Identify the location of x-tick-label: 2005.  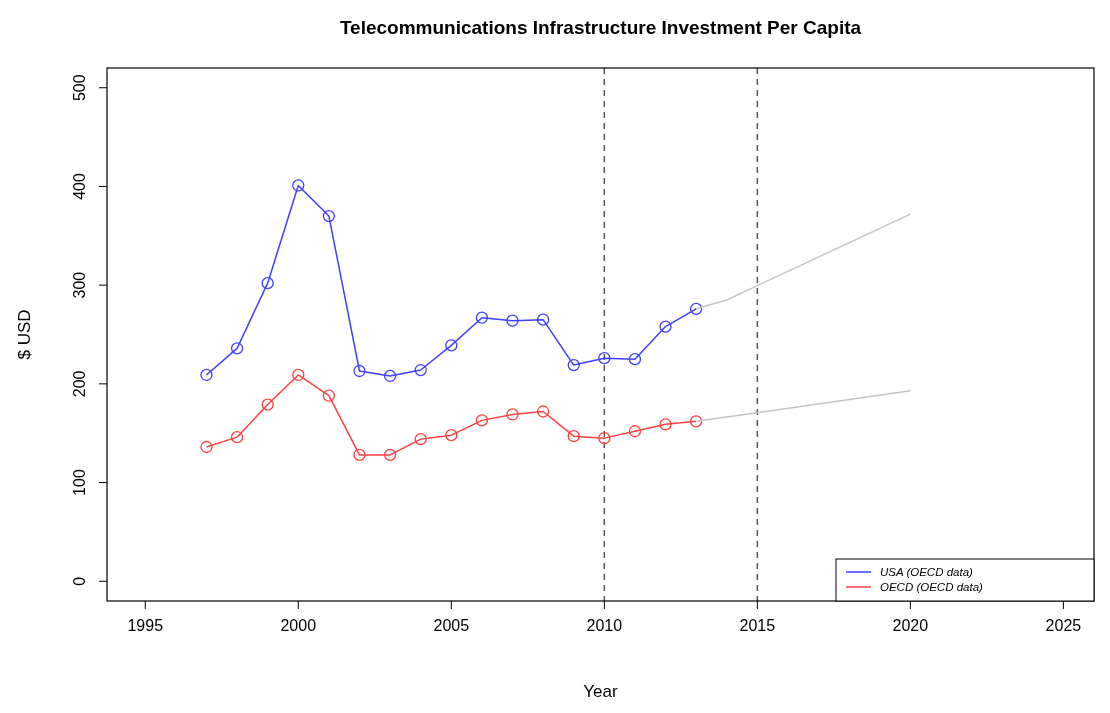
(451, 625).